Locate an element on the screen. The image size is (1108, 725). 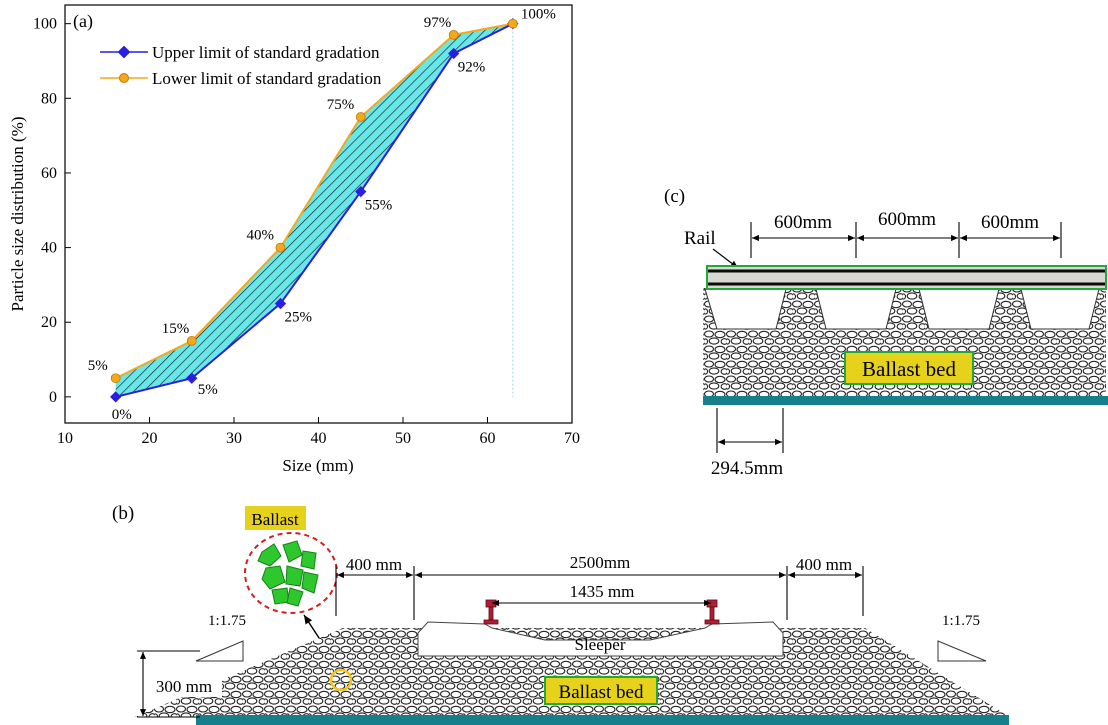
sleeper-label: Sleeper is located at coordinates (600, 644).